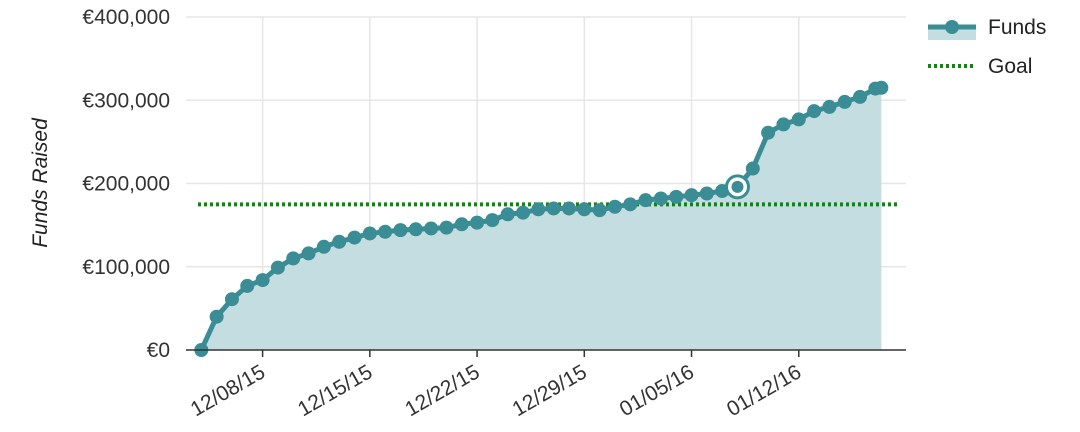 This screenshot has width=1080, height=432. I want to click on legend: Funds Goal, so click(987, 47).